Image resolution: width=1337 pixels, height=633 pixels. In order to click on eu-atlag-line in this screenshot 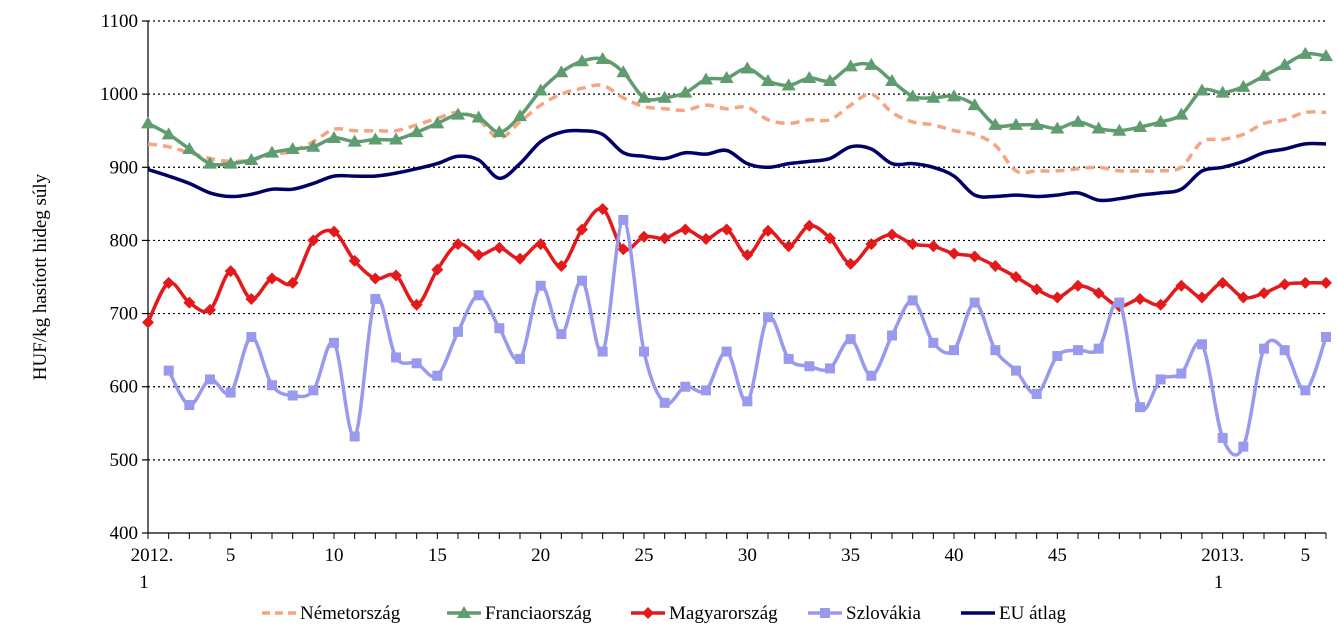, I will do `click(737, 165)`.